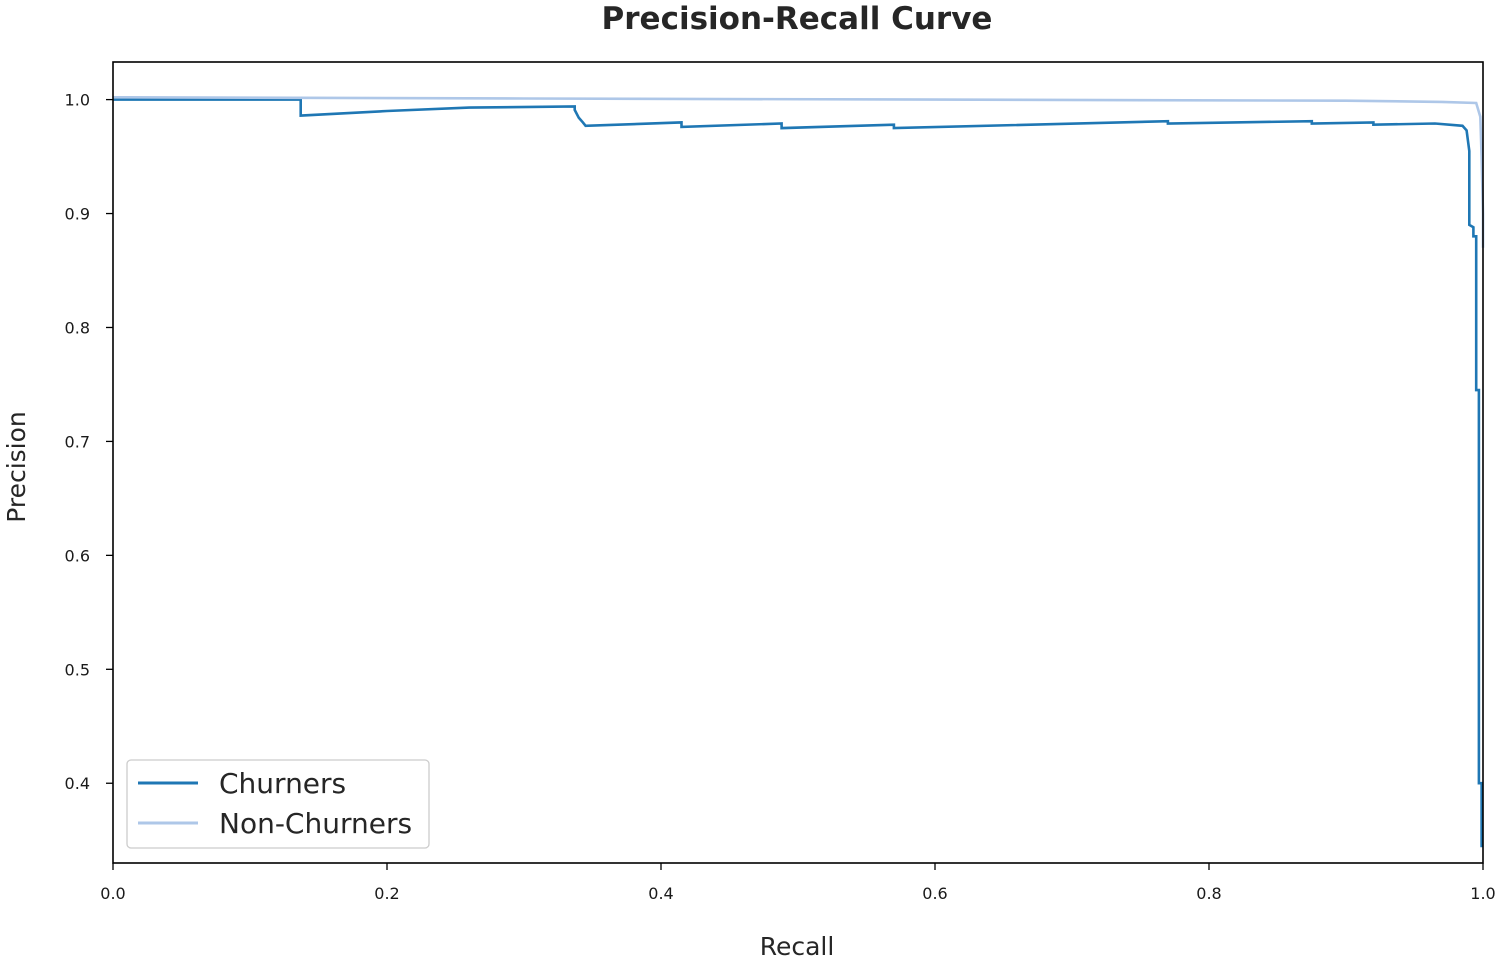 The height and width of the screenshot is (962, 1500). What do you see at coordinates (1482, 893) in the screenshot?
I see `x-tick-label: 1.0` at bounding box center [1482, 893].